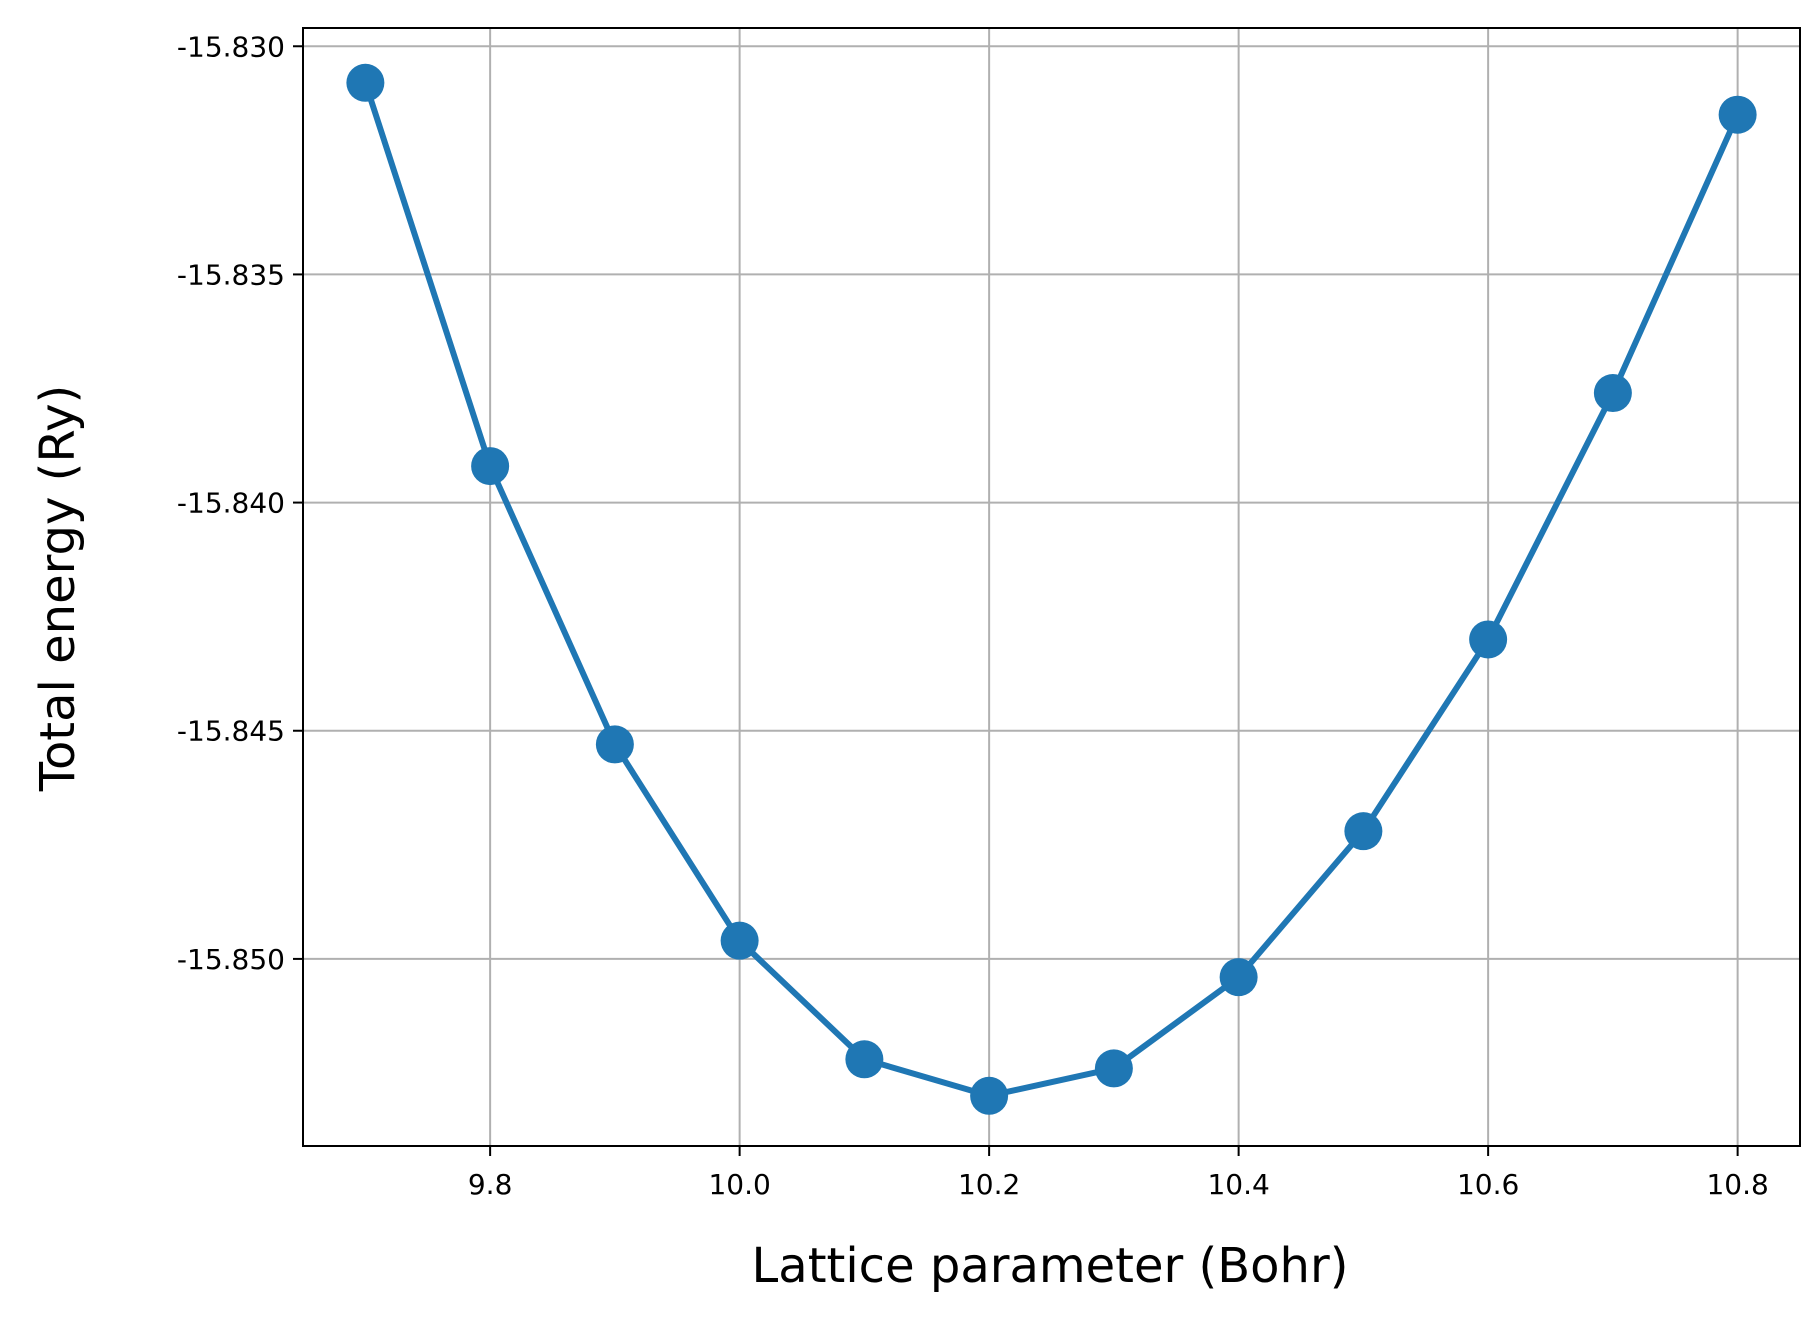 This screenshot has height=1318, width=1818. Describe the element at coordinates (231, 46) in the screenshot. I see `y-tick-label: -15.830` at that location.